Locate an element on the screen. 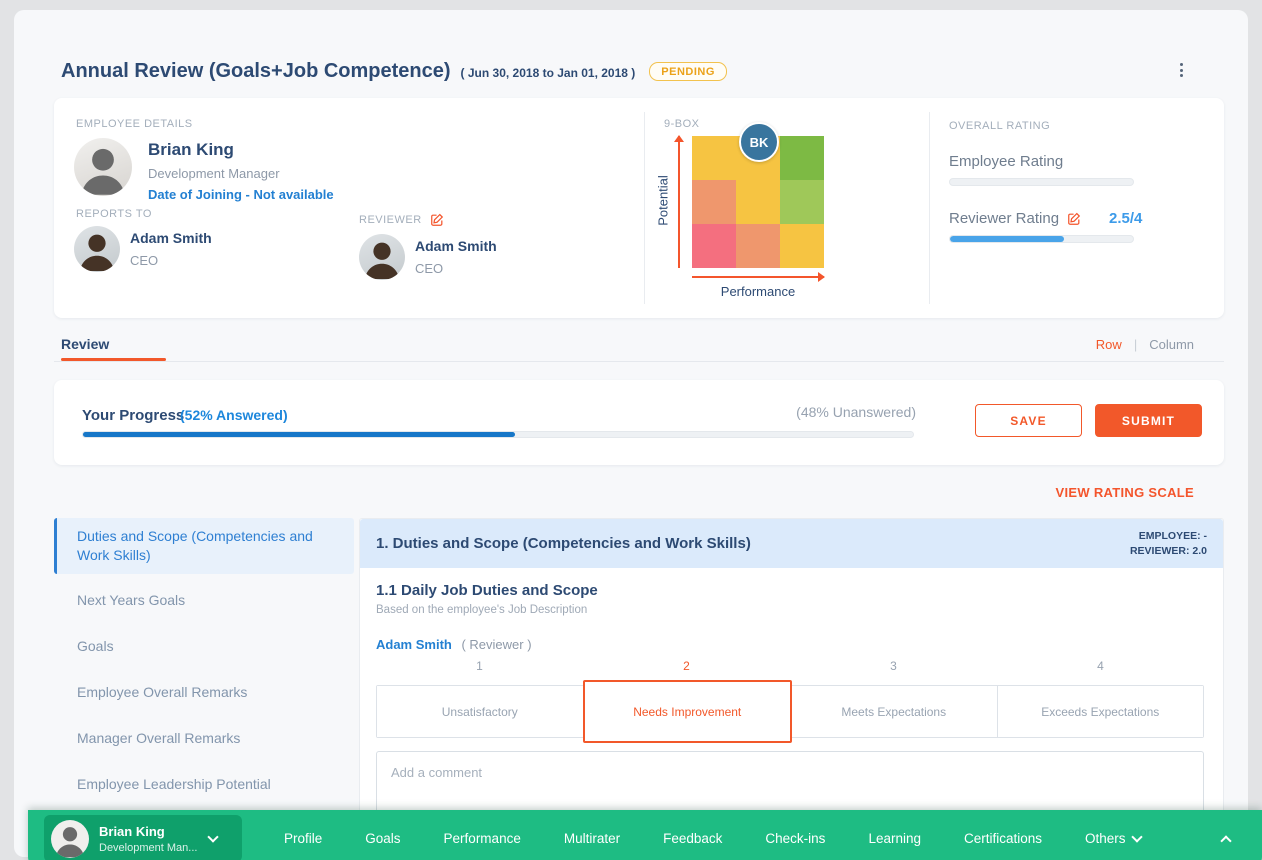 Image resolution: width=1262 pixels, height=860 pixels. rating-scale-numbers: 1 2 3 4 is located at coordinates (790, 666).